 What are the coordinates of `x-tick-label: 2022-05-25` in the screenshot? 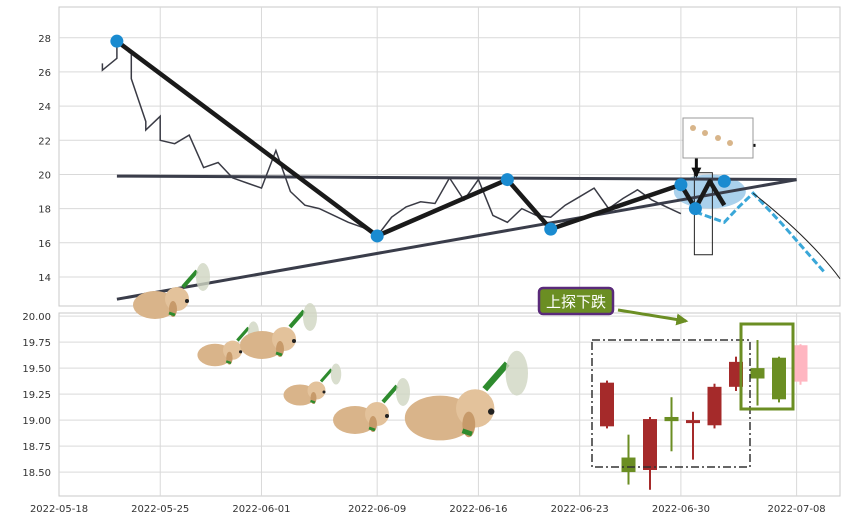 It's located at (160, 509).